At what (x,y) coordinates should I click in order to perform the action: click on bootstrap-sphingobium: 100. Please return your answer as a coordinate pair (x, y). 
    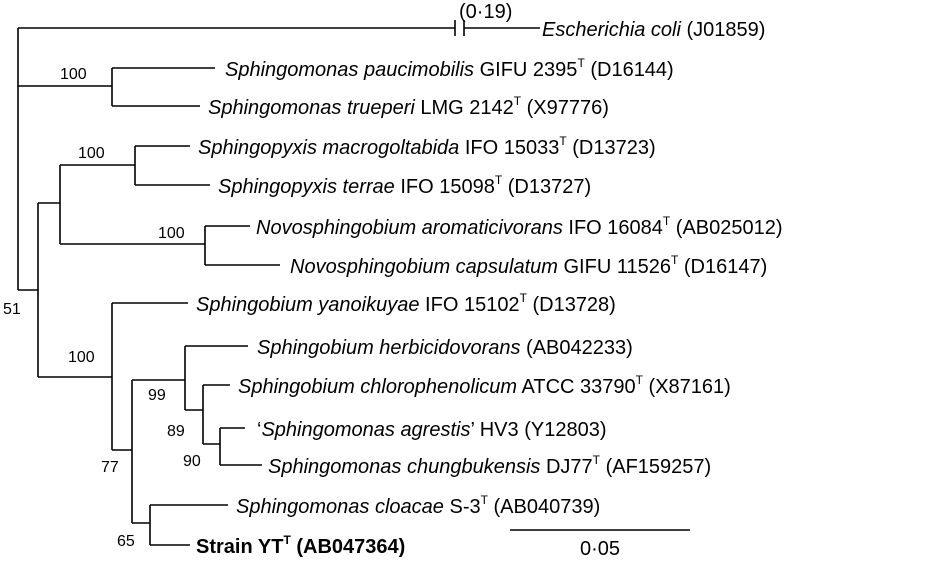
    Looking at the image, I should click on (81, 357).